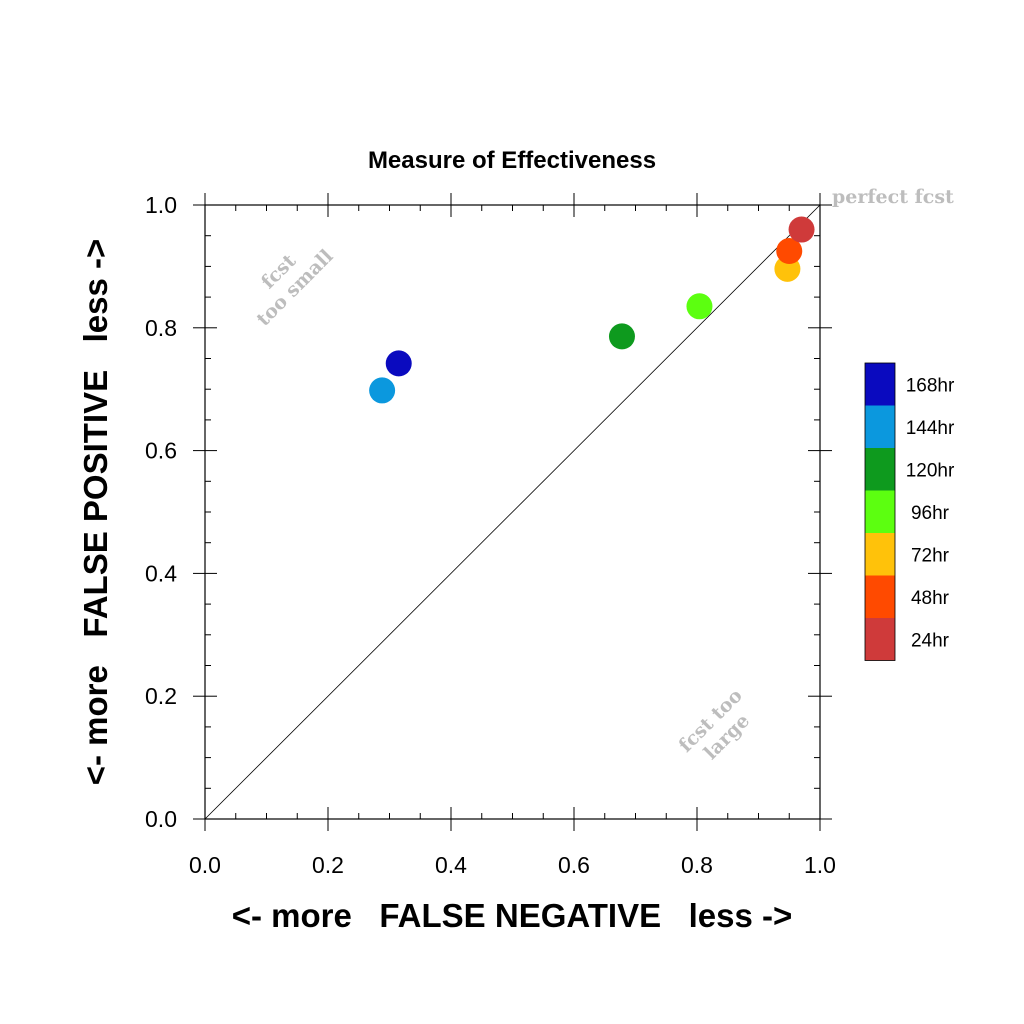  Describe the element at coordinates (451, 865) in the screenshot. I see `x-tick-label: 0.4` at that location.